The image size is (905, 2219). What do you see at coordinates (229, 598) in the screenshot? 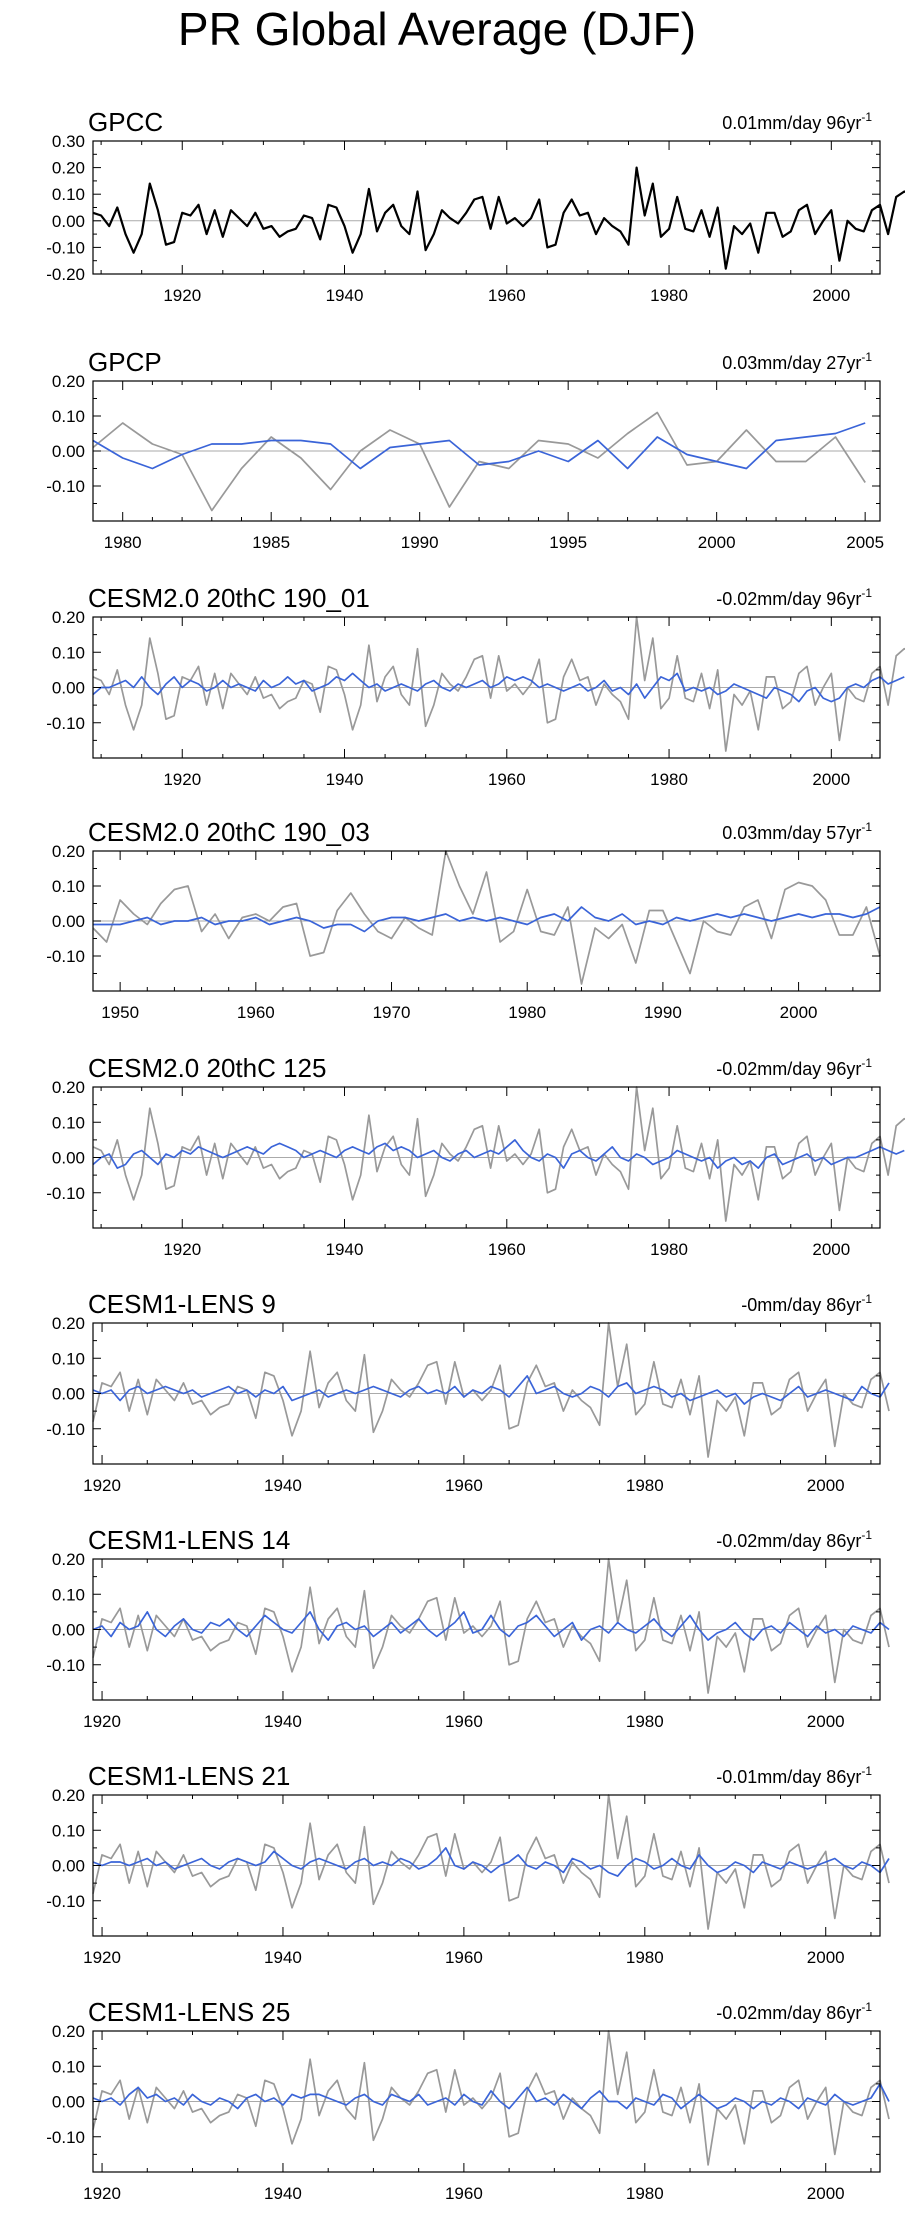
I see `panel-title: CESM2.0 20thC 190_01` at bounding box center [229, 598].